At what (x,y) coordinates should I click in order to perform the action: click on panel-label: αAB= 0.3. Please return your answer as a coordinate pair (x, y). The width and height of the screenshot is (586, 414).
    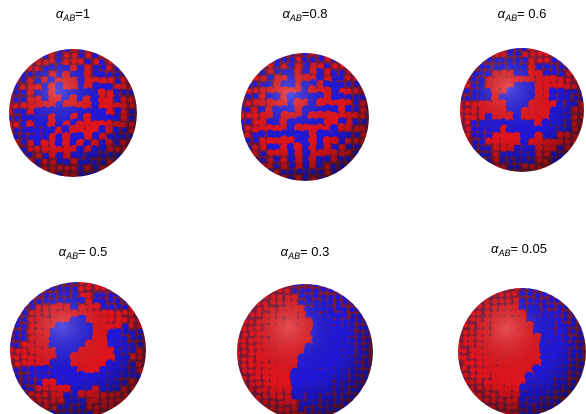
    Looking at the image, I should click on (305, 252).